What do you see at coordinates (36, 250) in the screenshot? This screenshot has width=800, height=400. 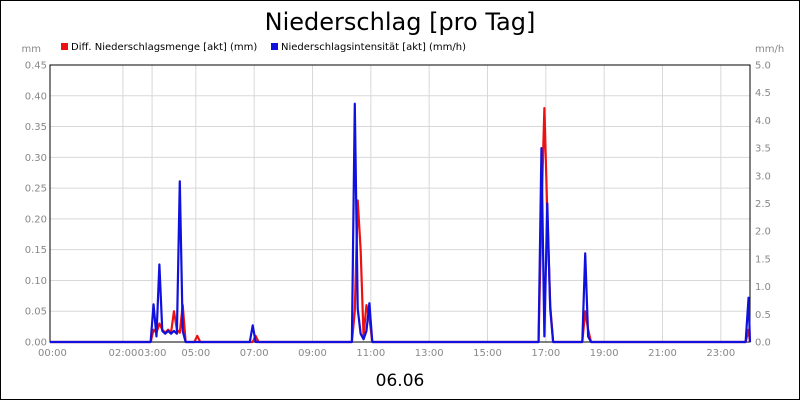 I see `left-tick-label: 0.15` at bounding box center [36, 250].